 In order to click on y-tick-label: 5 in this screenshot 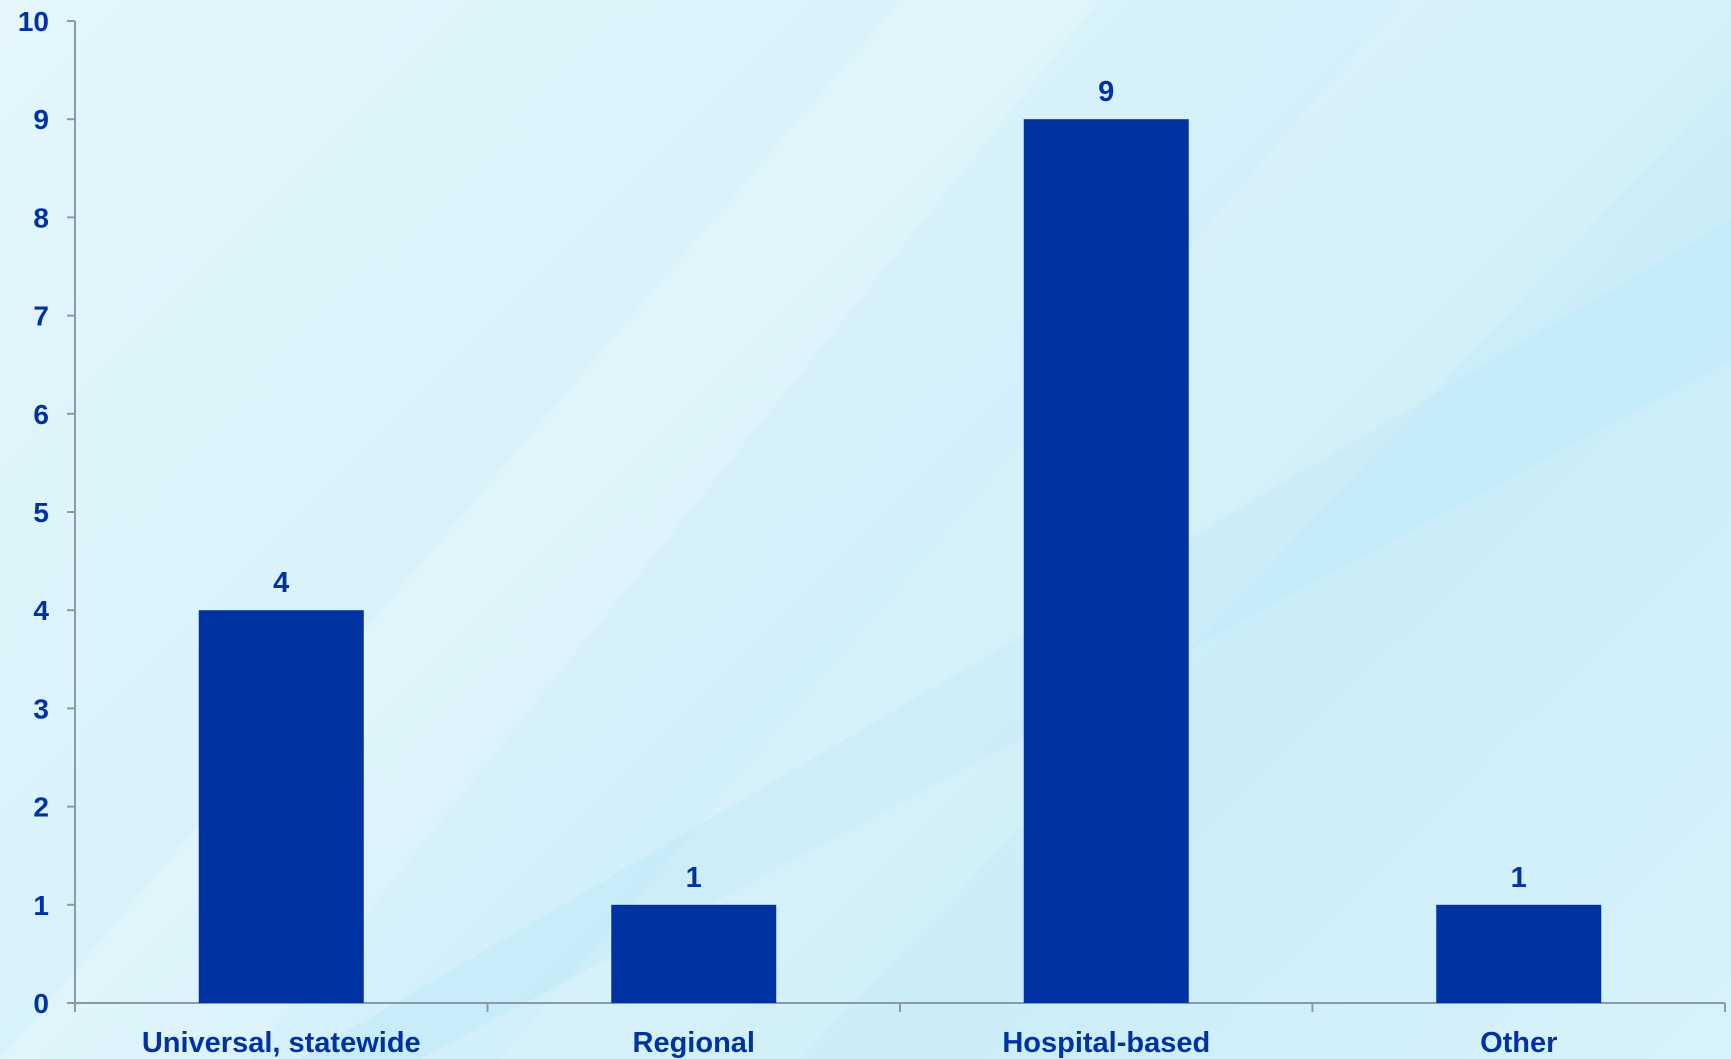, I will do `click(41, 512)`.